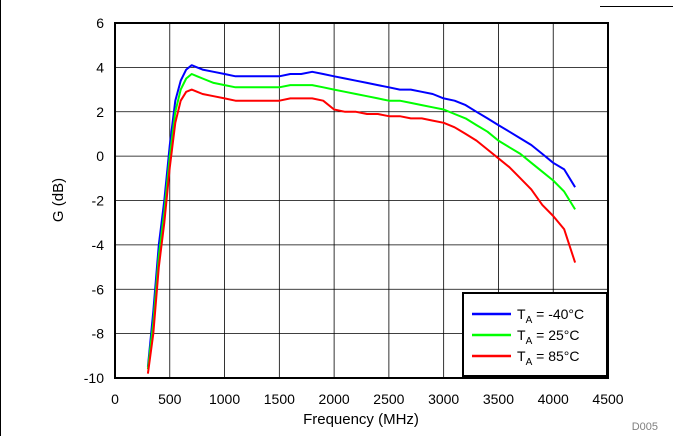 The width and height of the screenshot is (673, 441). What do you see at coordinates (115, 399) in the screenshot?
I see `x-tick-label: 0` at bounding box center [115, 399].